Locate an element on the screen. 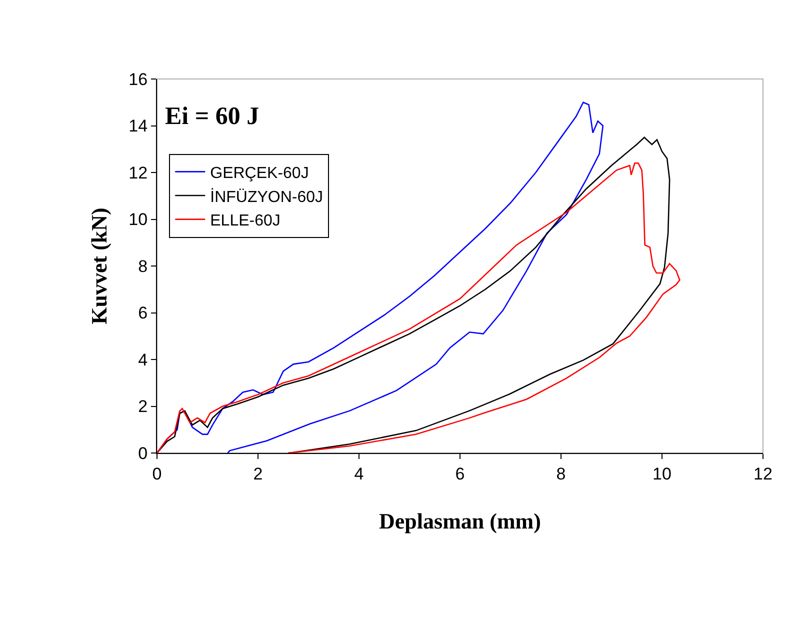  legend-label: İNFÜZYON-60J is located at coordinates (267, 197).